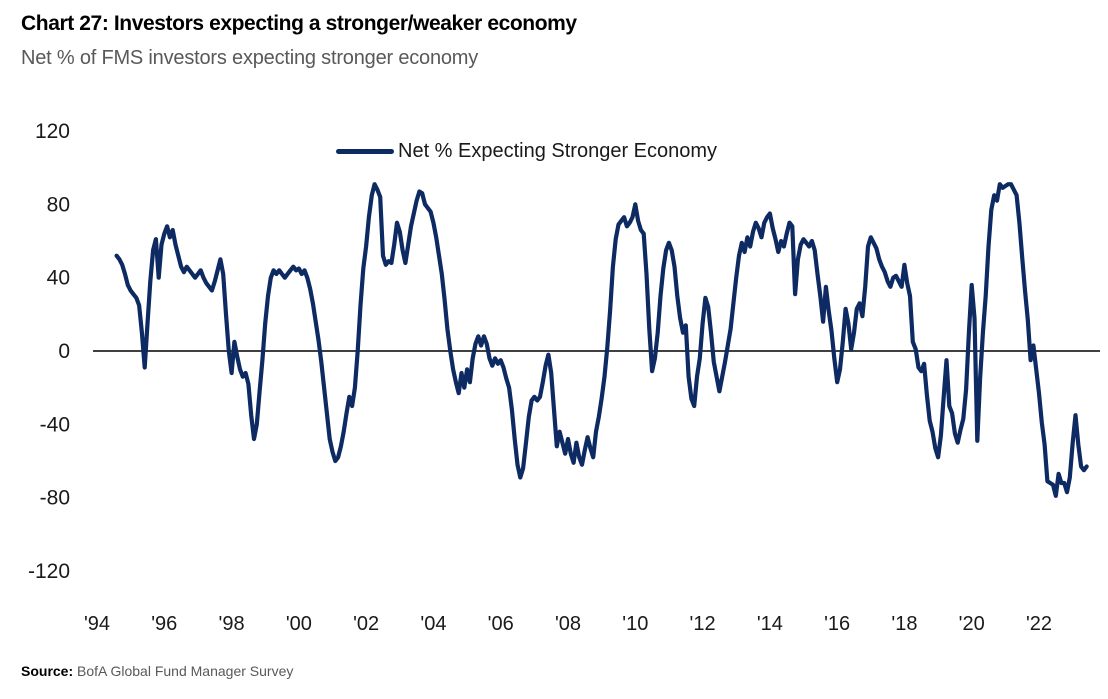  What do you see at coordinates (558, 151) in the screenshot?
I see `legend-label: Net % Expecting Stronger Economy` at bounding box center [558, 151].